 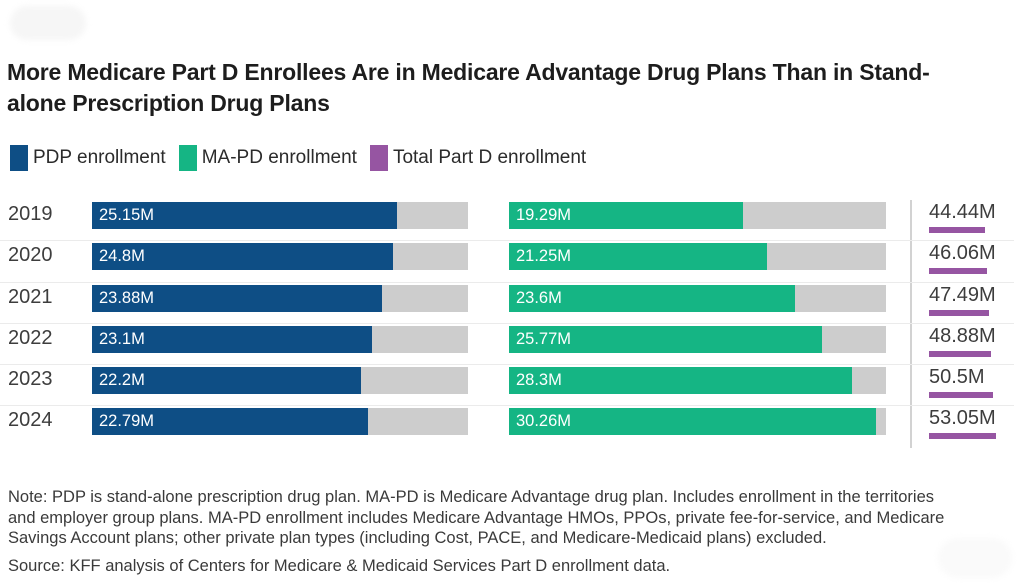 I want to click on year-label: 2021, so click(x=30, y=296).